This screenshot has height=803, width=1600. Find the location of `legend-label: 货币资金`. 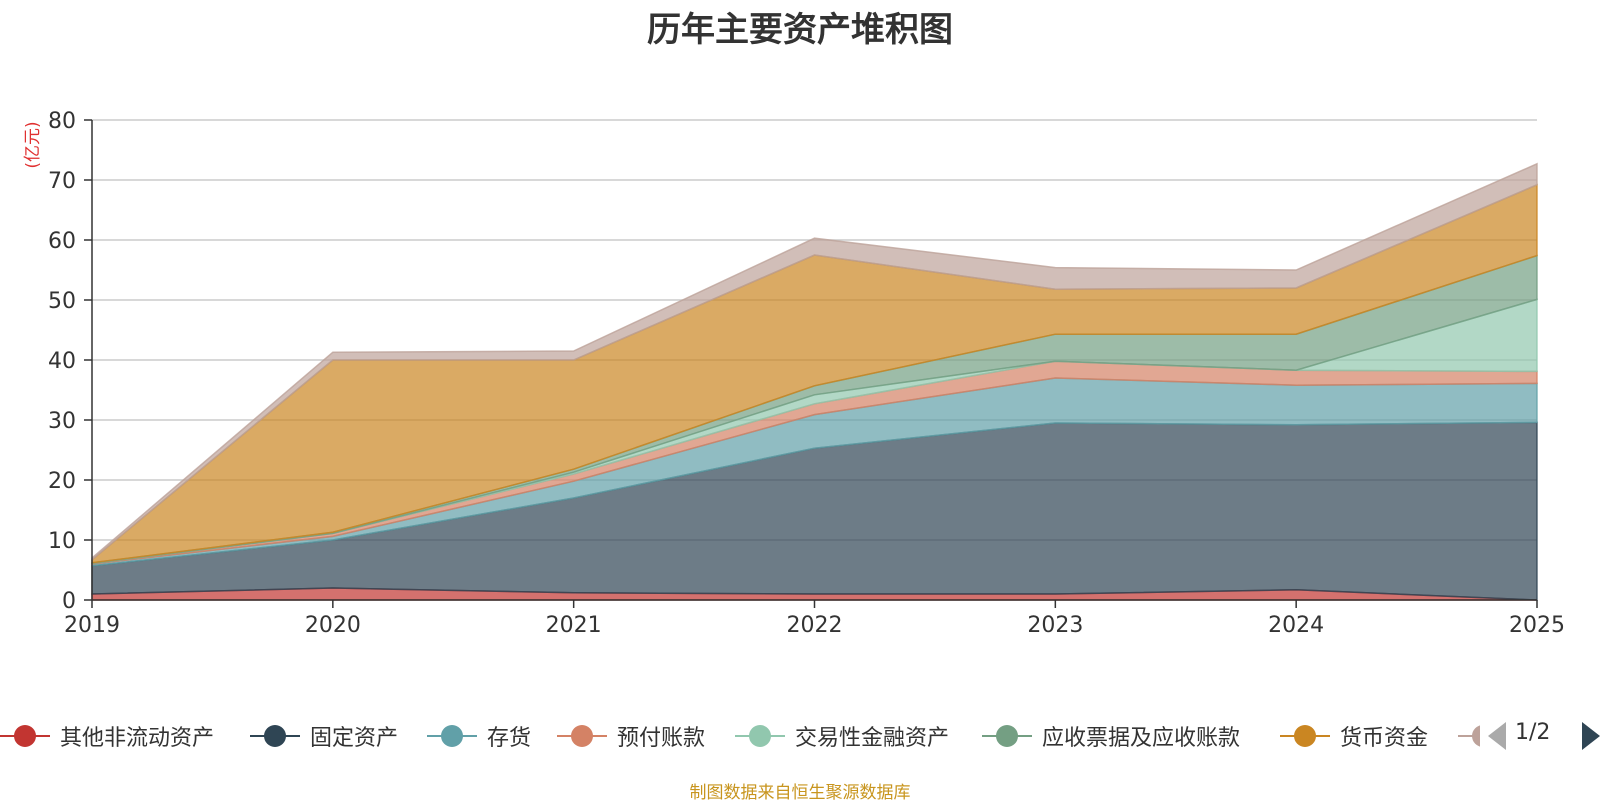

legend-label: 货币资金 is located at coordinates (1384, 738).